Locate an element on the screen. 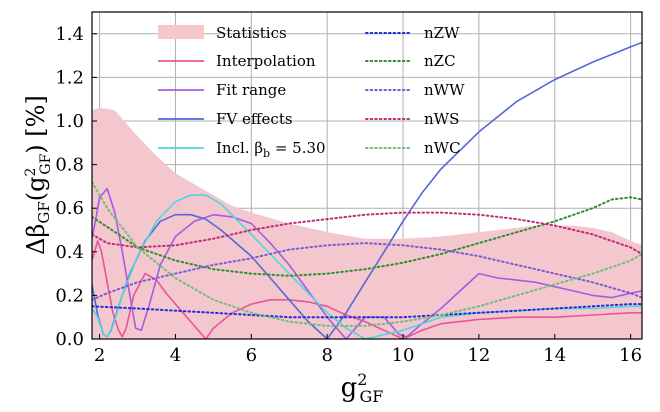 This screenshot has height=412, width=660. series-line-nws is located at coordinates (367, 233).